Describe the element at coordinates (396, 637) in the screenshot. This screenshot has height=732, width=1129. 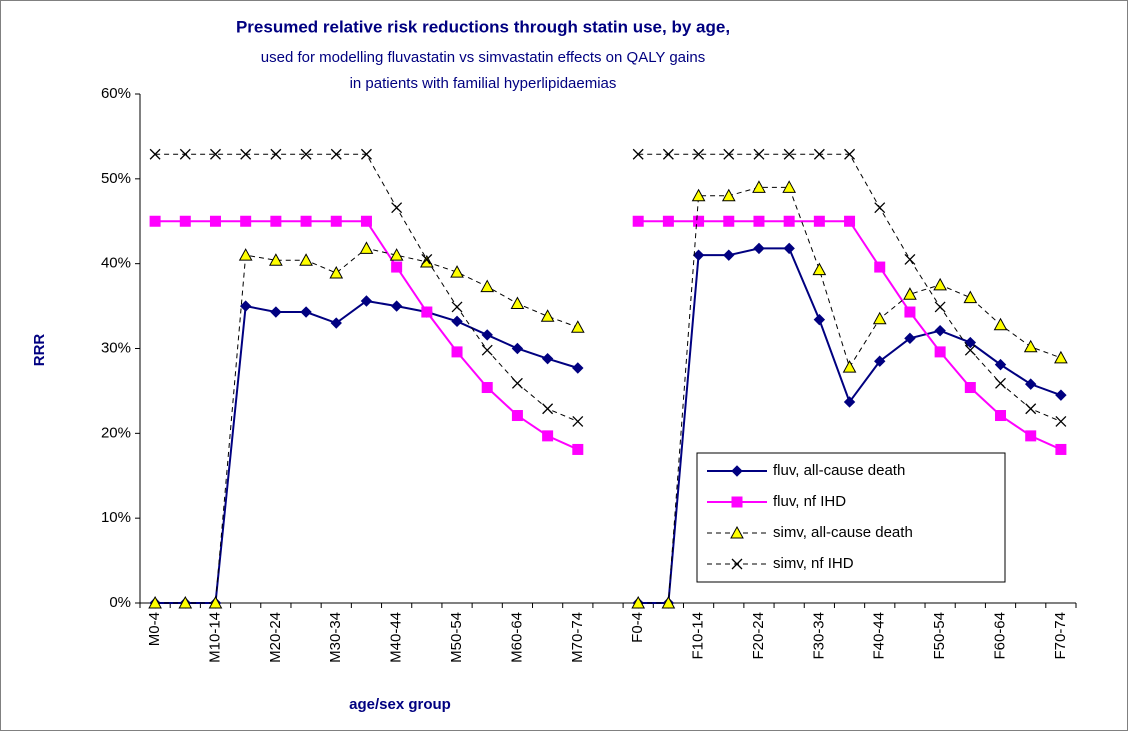
I see `x-tick-label: M40-44` at that location.